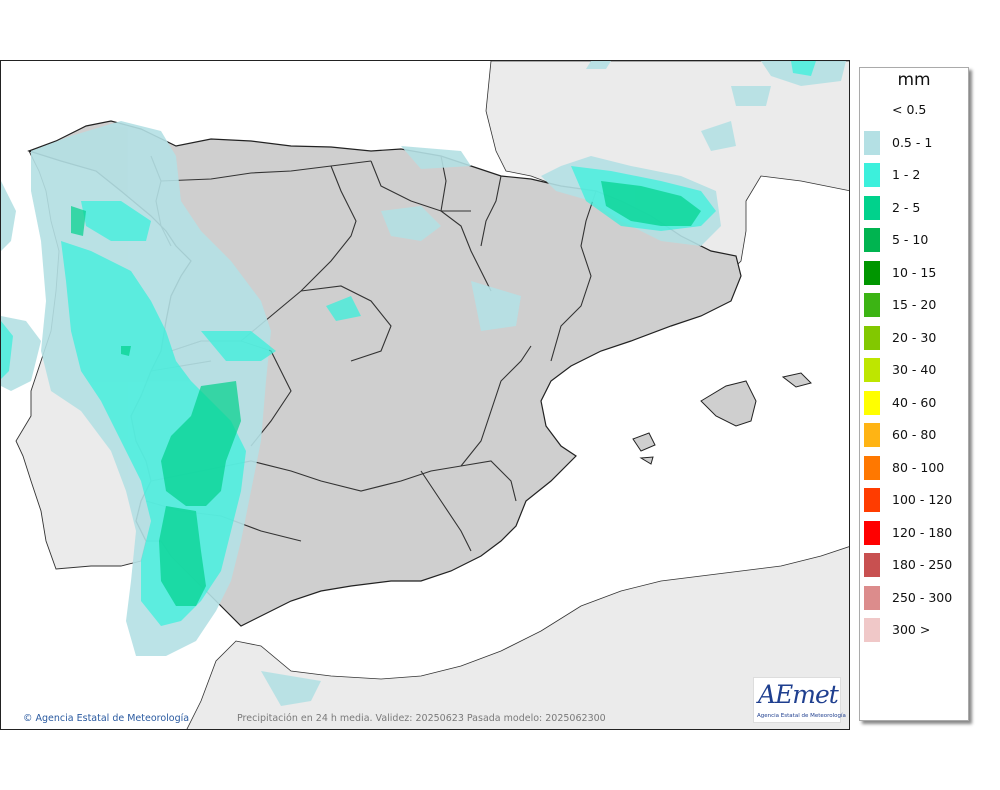  What do you see at coordinates (798, 694) in the screenshot?
I see `logo-wordmark: AEmet` at bounding box center [798, 694].